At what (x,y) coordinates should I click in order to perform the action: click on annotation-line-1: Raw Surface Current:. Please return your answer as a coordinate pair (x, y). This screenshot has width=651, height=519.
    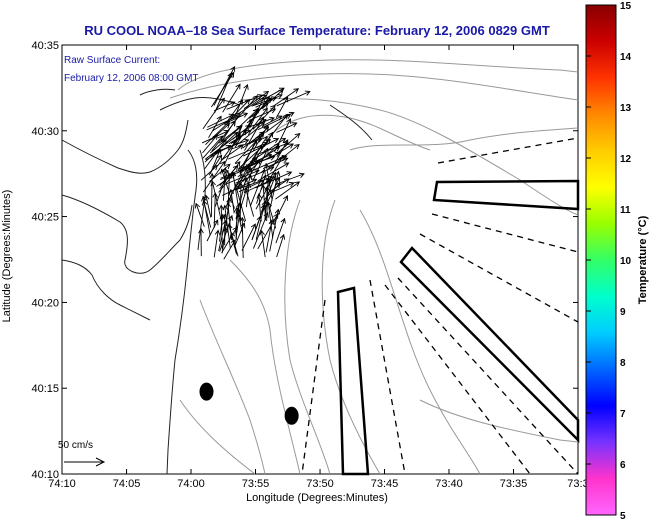
    Looking at the image, I should click on (112, 60).